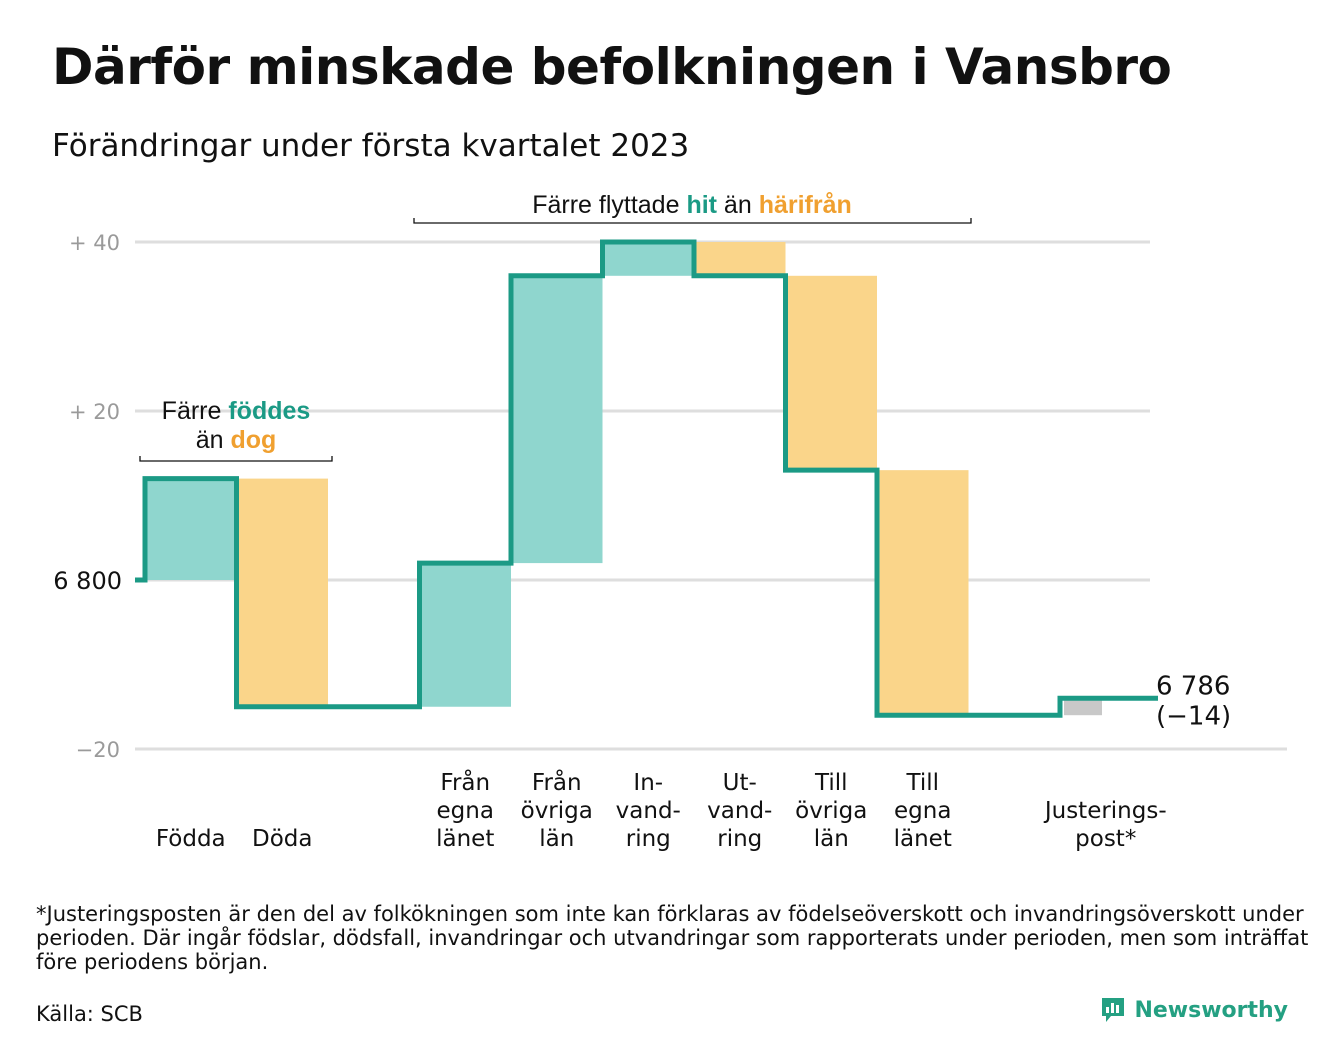  I want to click on annotation-text: Färre flyttade, so click(609, 205).